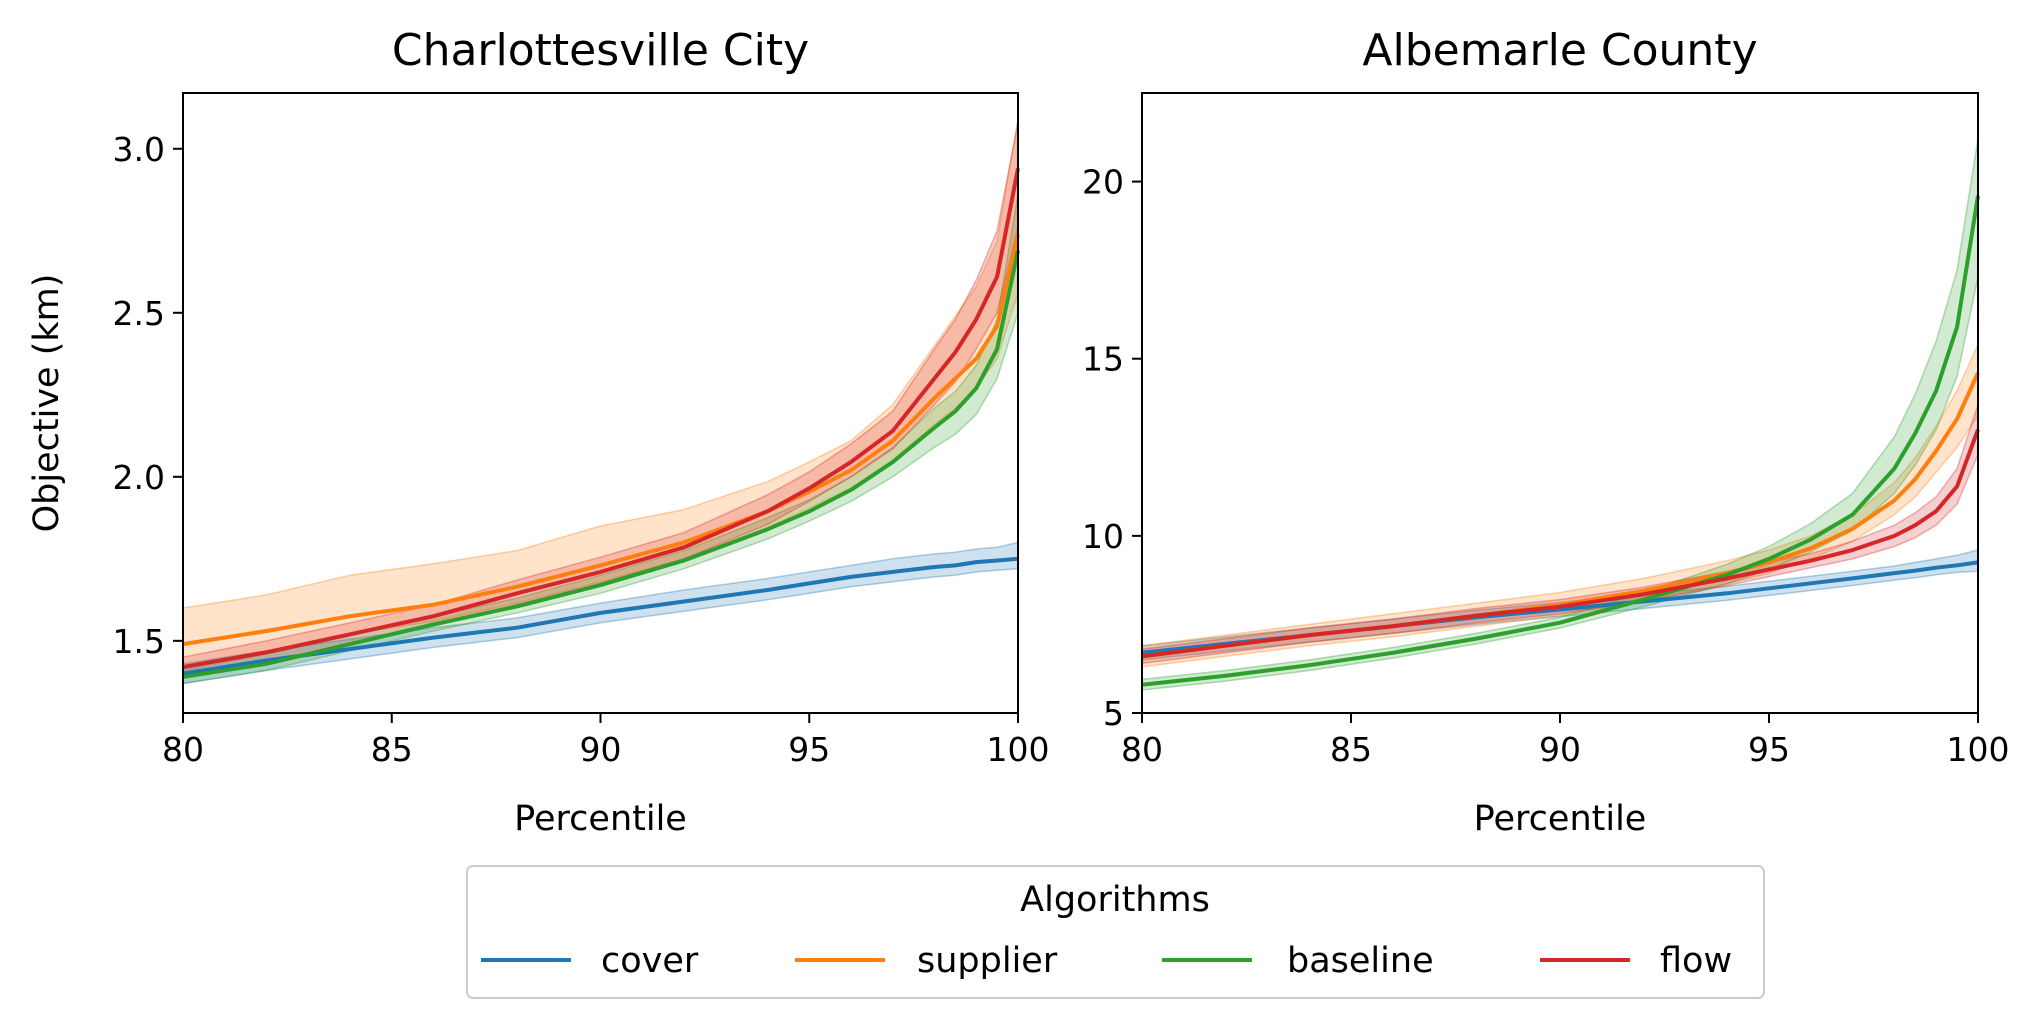 The width and height of the screenshot is (2041, 1026). Describe the element at coordinates (1636, 961) in the screenshot. I see `legend-item-flow: flow` at that location.